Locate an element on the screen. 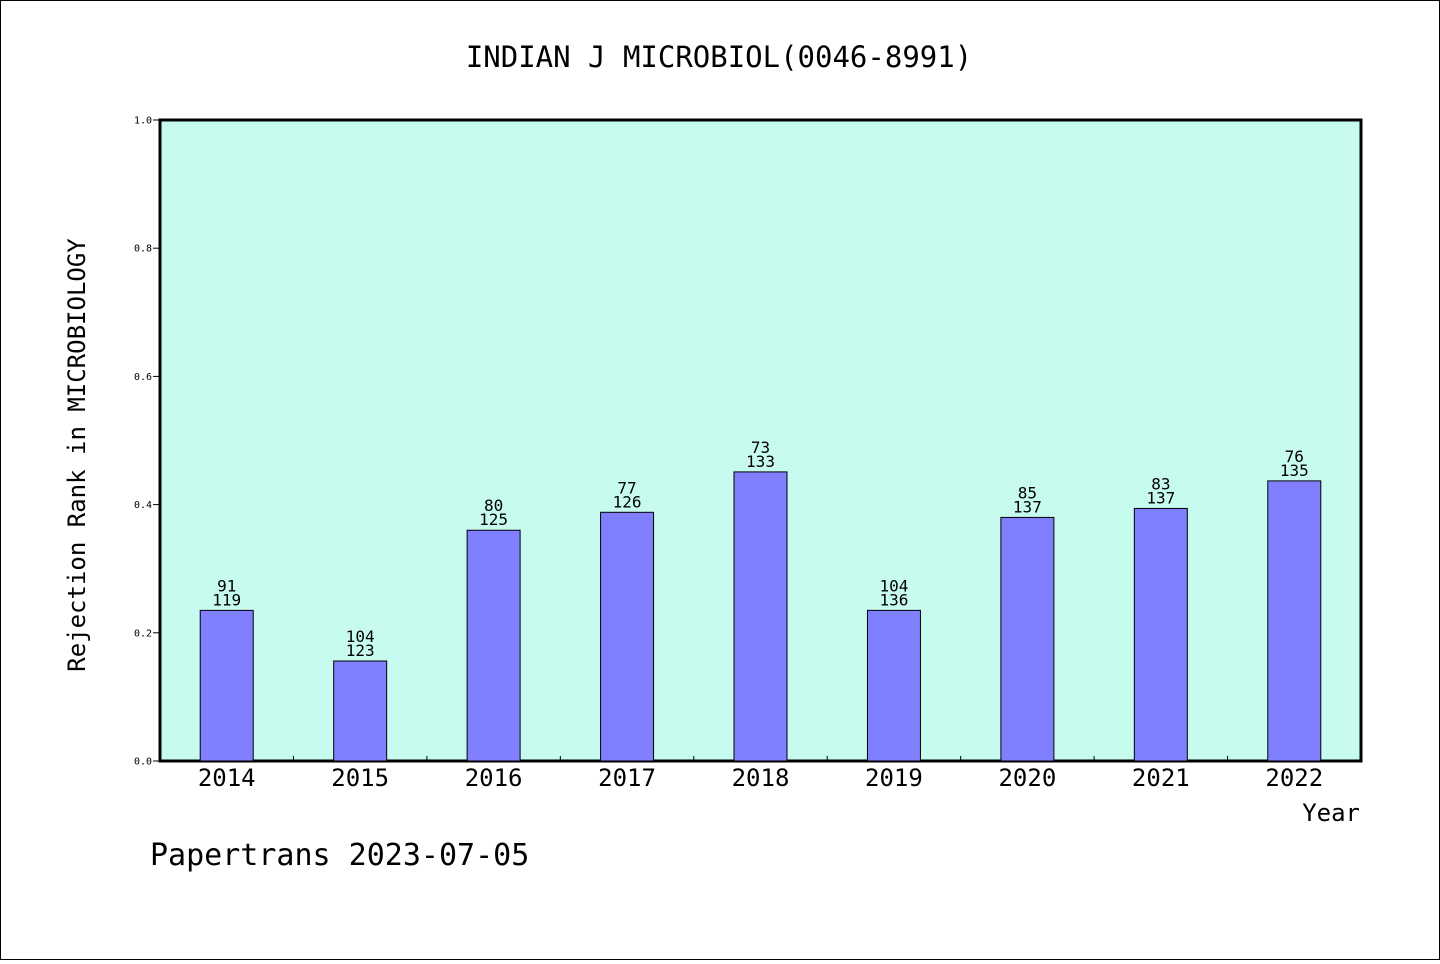 The width and height of the screenshot is (1440, 964). data-label-rank-2017: 77 is located at coordinates (626, 487).